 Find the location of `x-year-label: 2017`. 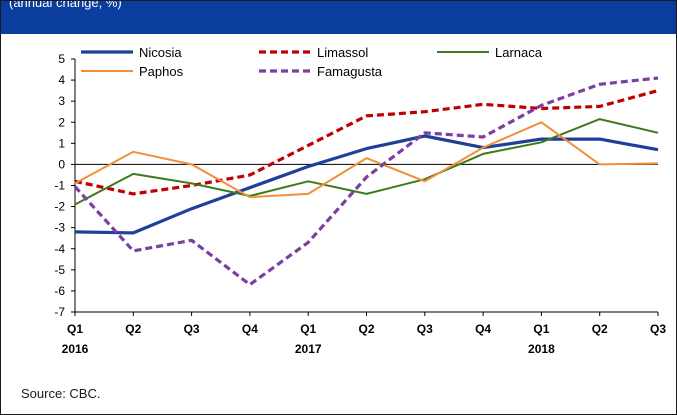

x-year-label: 2017 is located at coordinates (308, 349).